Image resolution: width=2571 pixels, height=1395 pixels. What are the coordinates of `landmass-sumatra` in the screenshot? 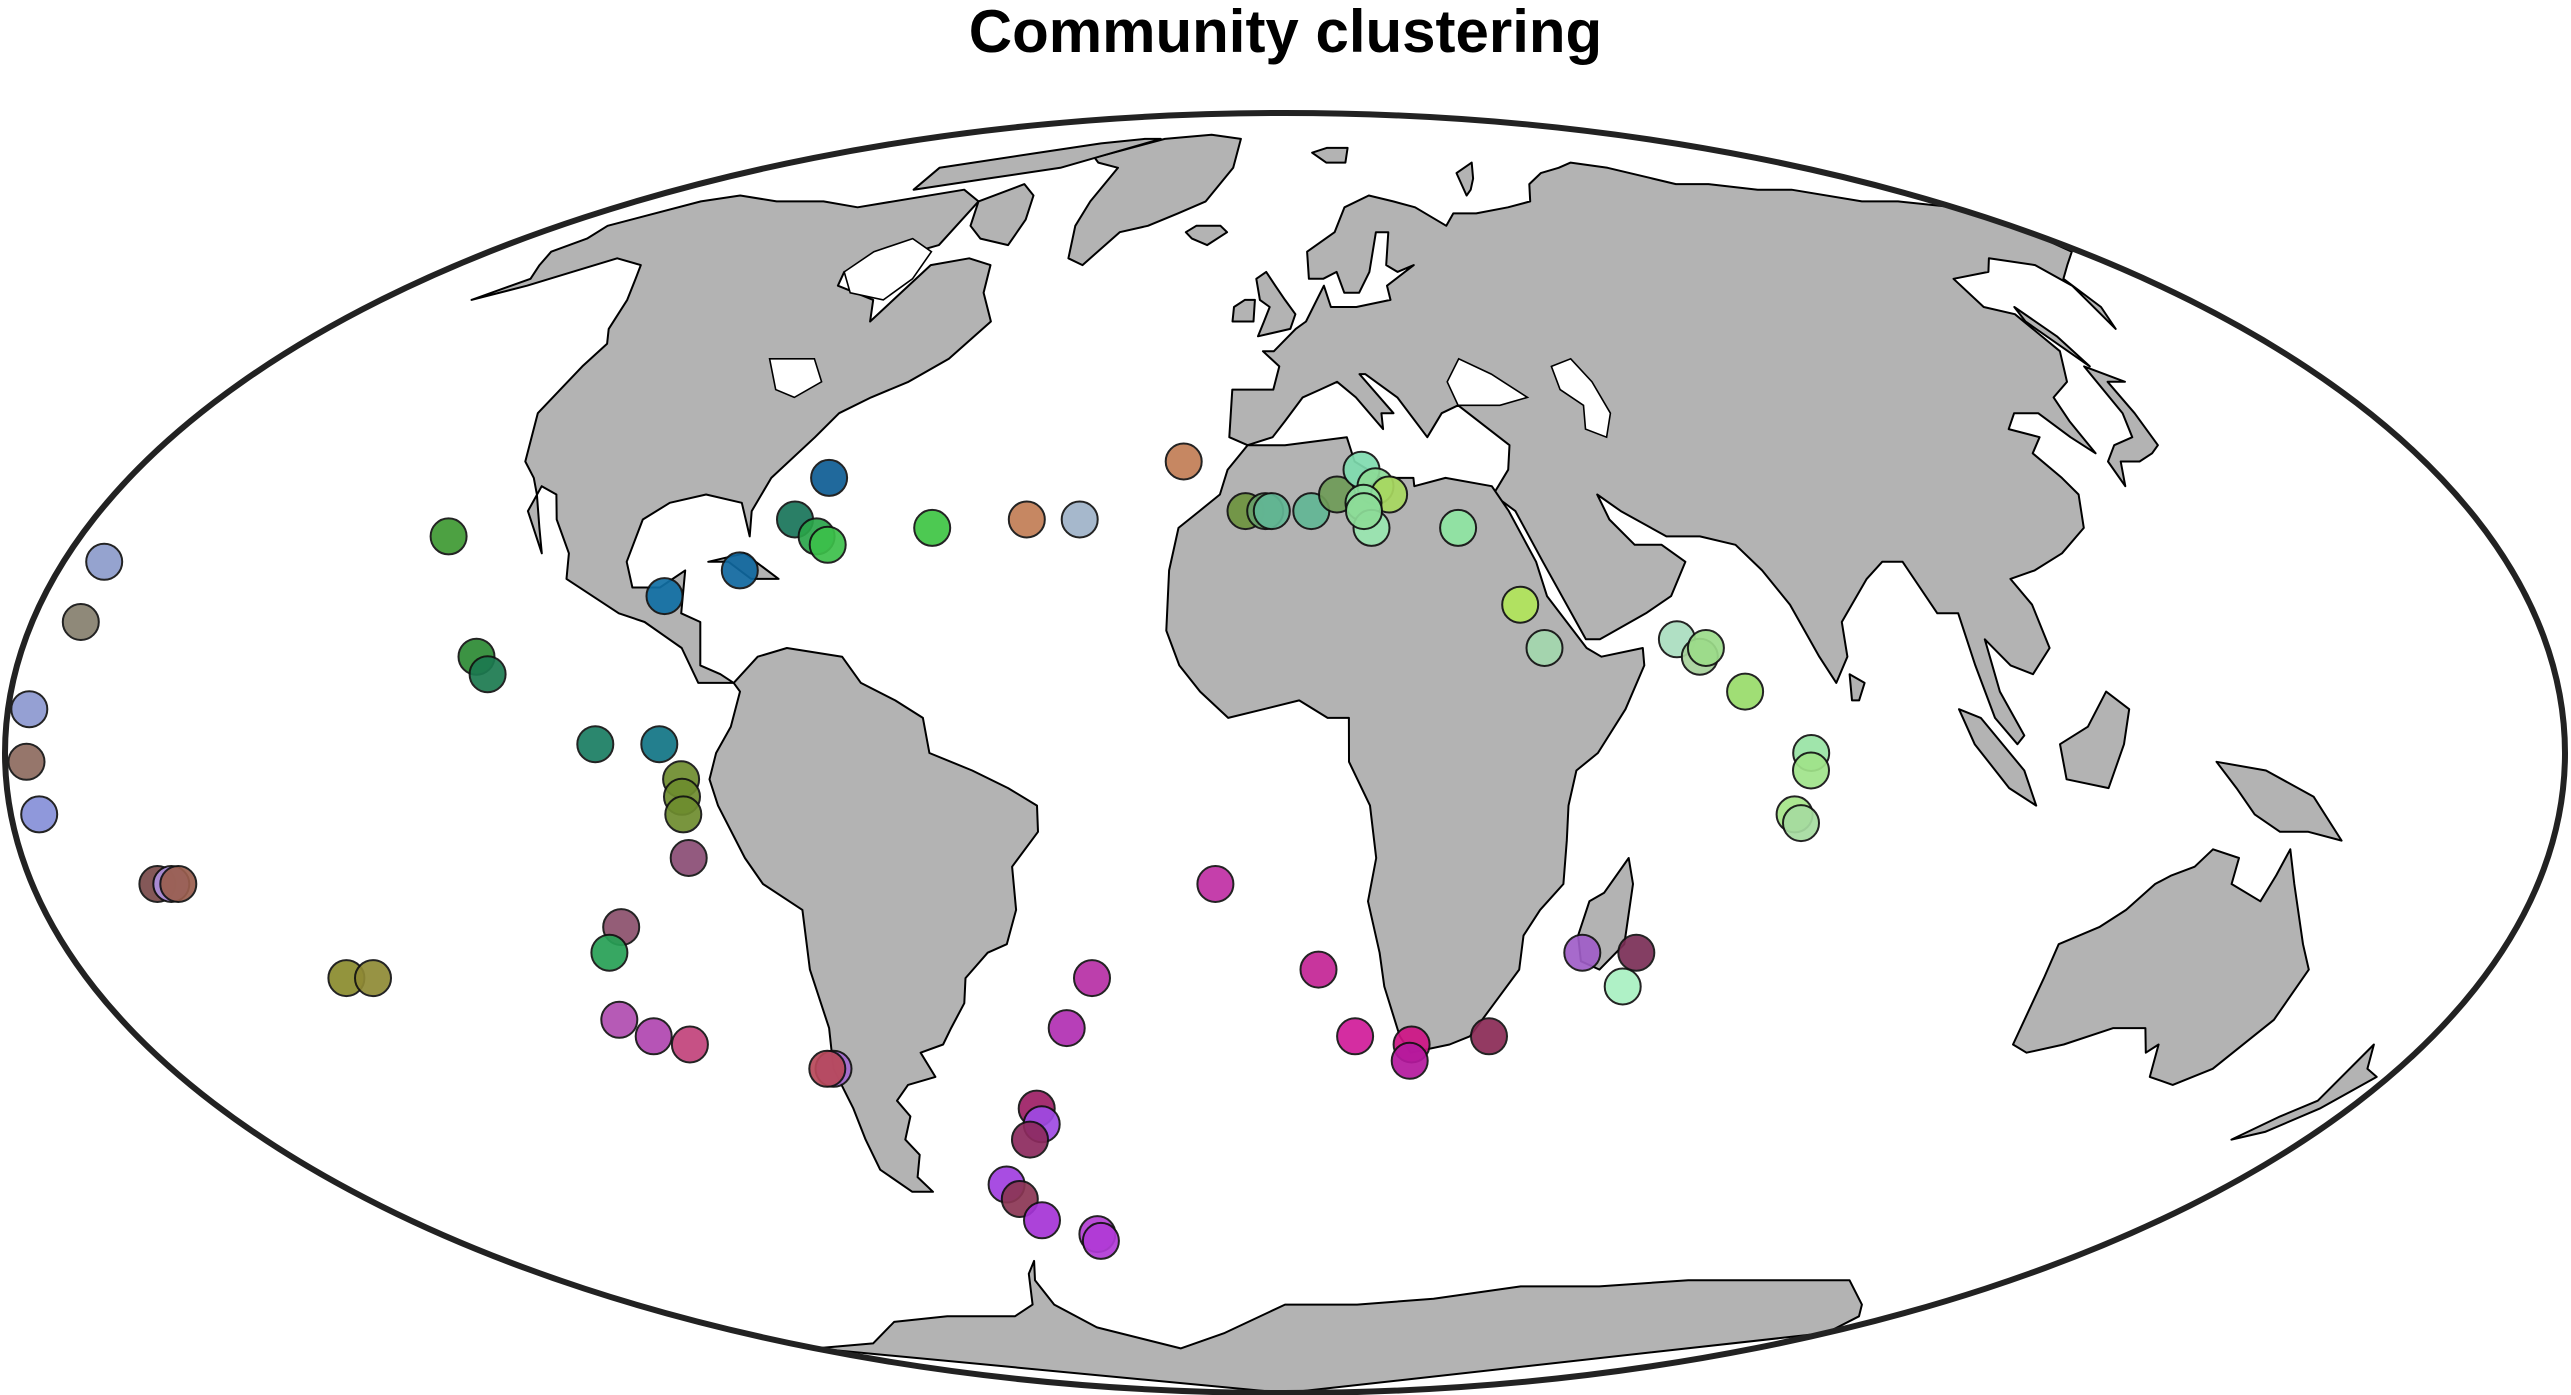 It's located at (1998, 757).